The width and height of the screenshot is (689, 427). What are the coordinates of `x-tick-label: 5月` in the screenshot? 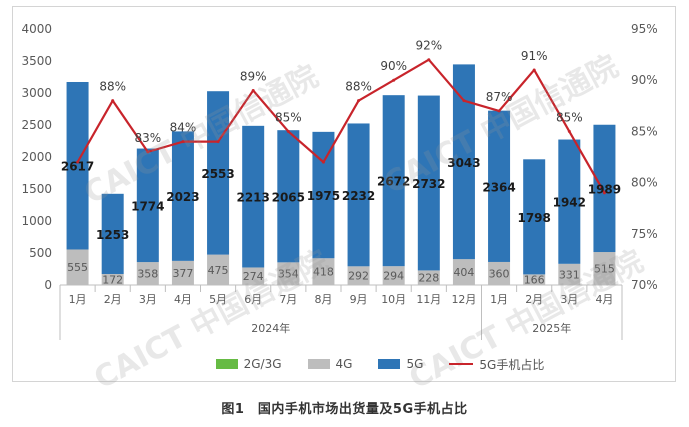 It's located at (218, 299).